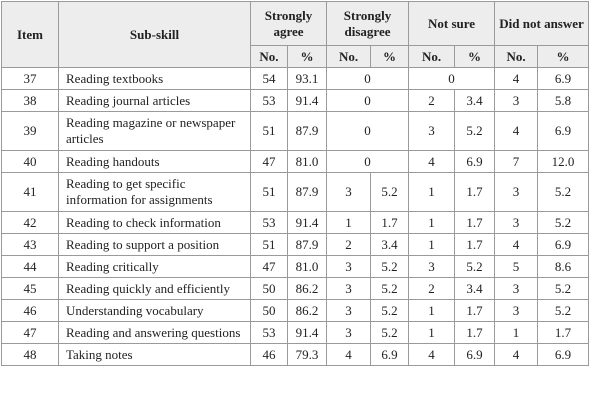 The width and height of the screenshot is (589, 407). What do you see at coordinates (154, 354) in the screenshot?
I see `skill-cell: Taking notes` at bounding box center [154, 354].